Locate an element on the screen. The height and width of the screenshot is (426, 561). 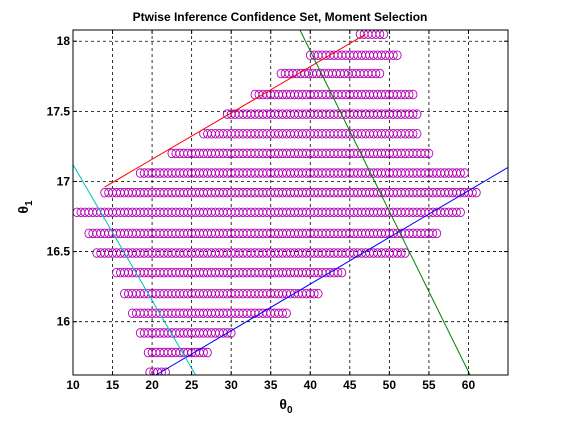
x-tick-label: 60 is located at coordinates (469, 385).